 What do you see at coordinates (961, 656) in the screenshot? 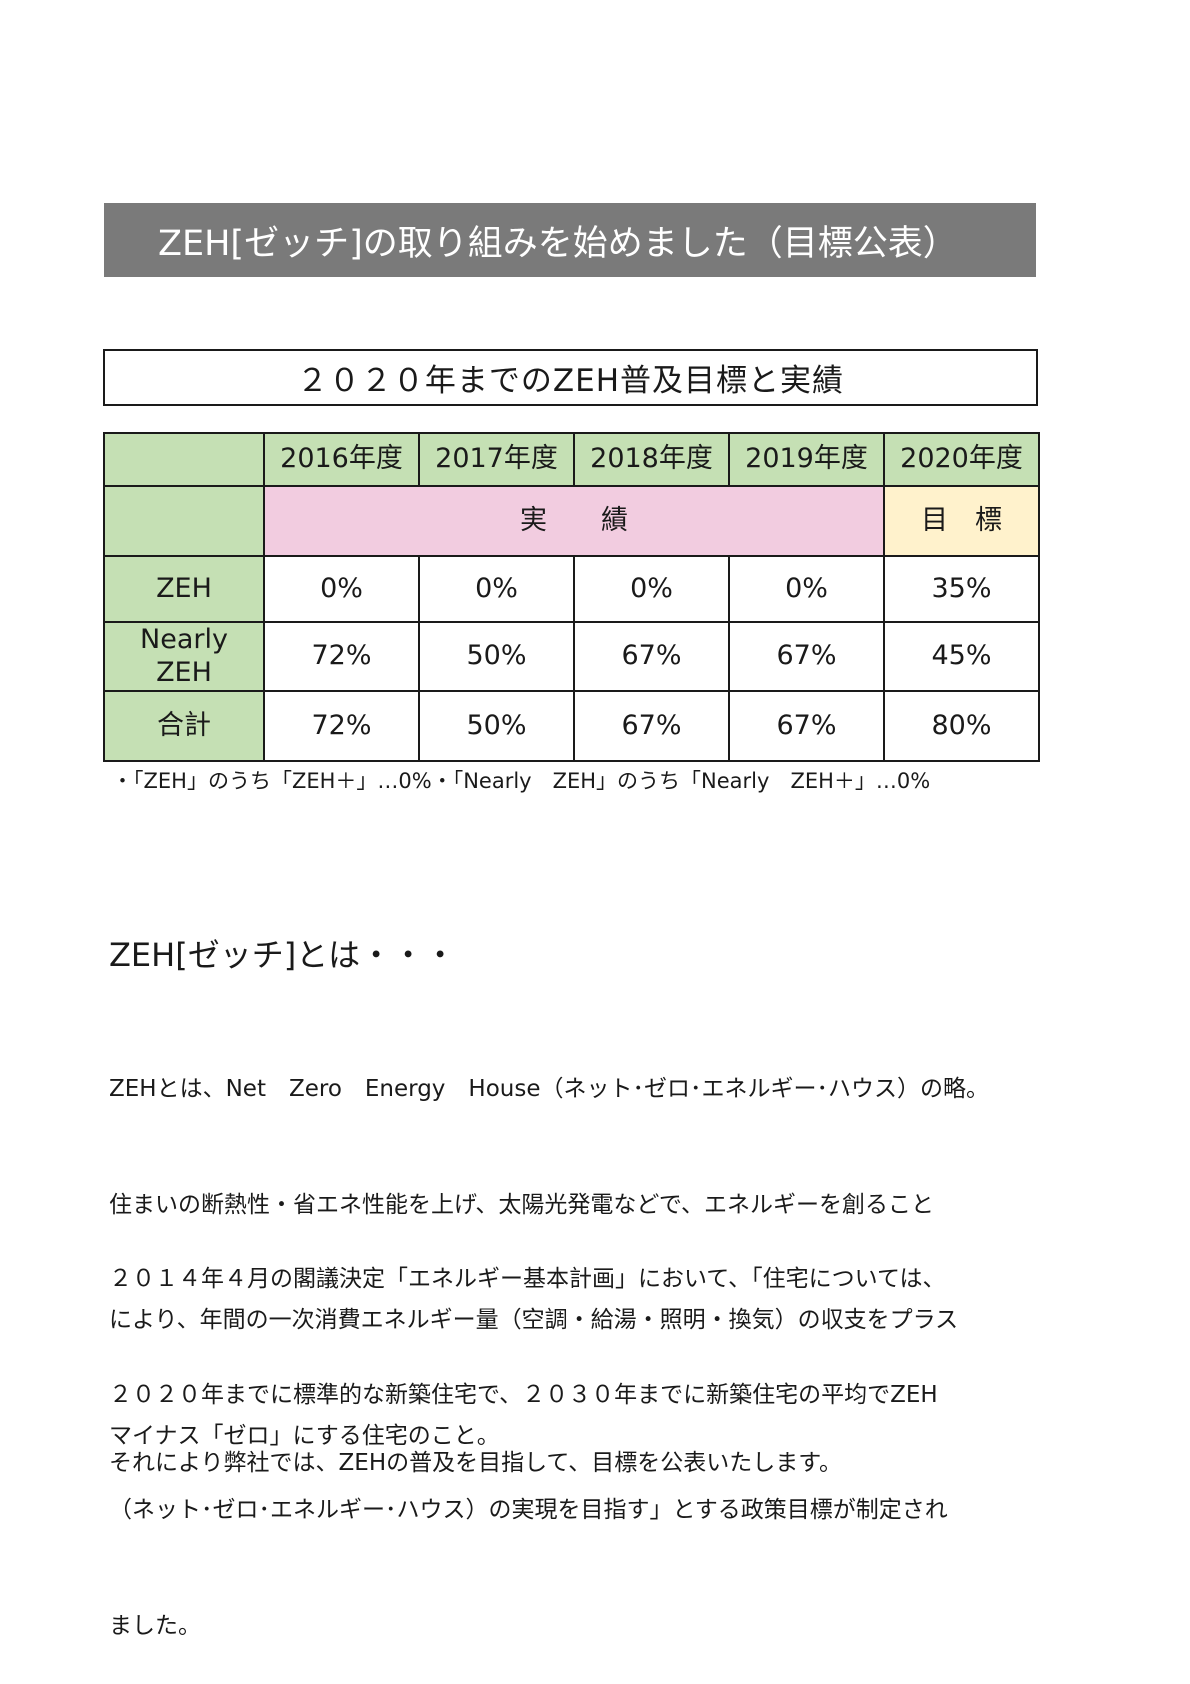
I see `table-cell: 45%` at bounding box center [961, 656].